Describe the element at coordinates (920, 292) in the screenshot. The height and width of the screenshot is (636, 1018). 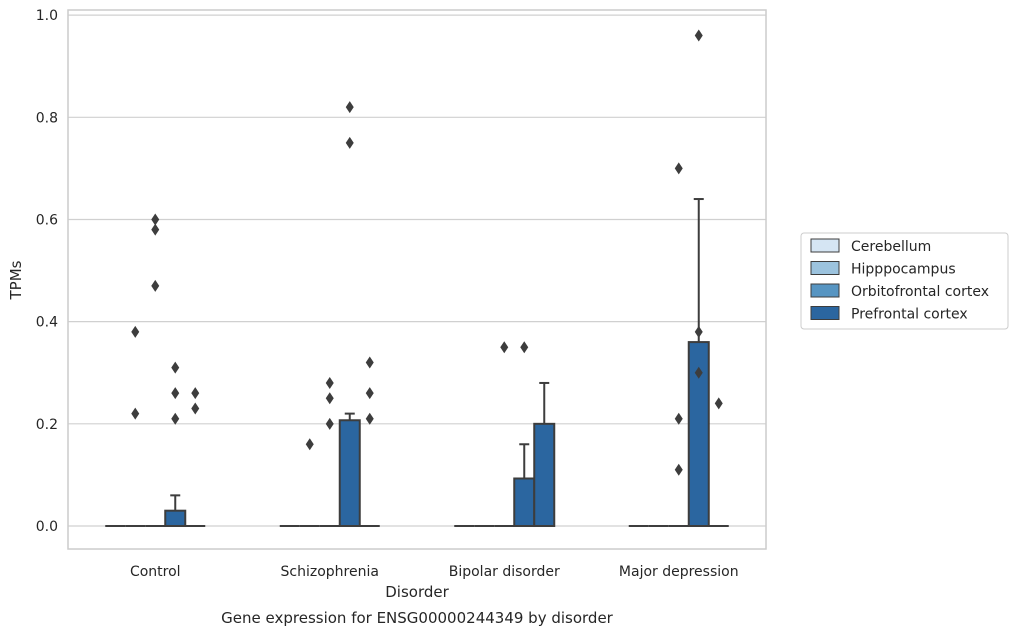
I see `legend-label: Orbitofrontal cortex` at that location.